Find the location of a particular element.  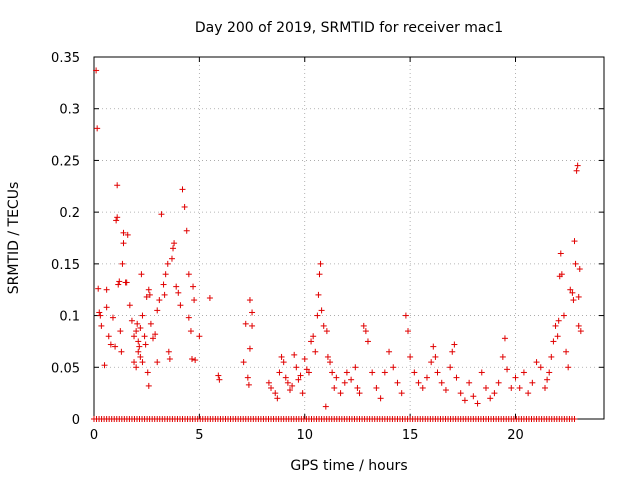

y-axis-label: SRMTID / TECUs is located at coordinates (14, 238).